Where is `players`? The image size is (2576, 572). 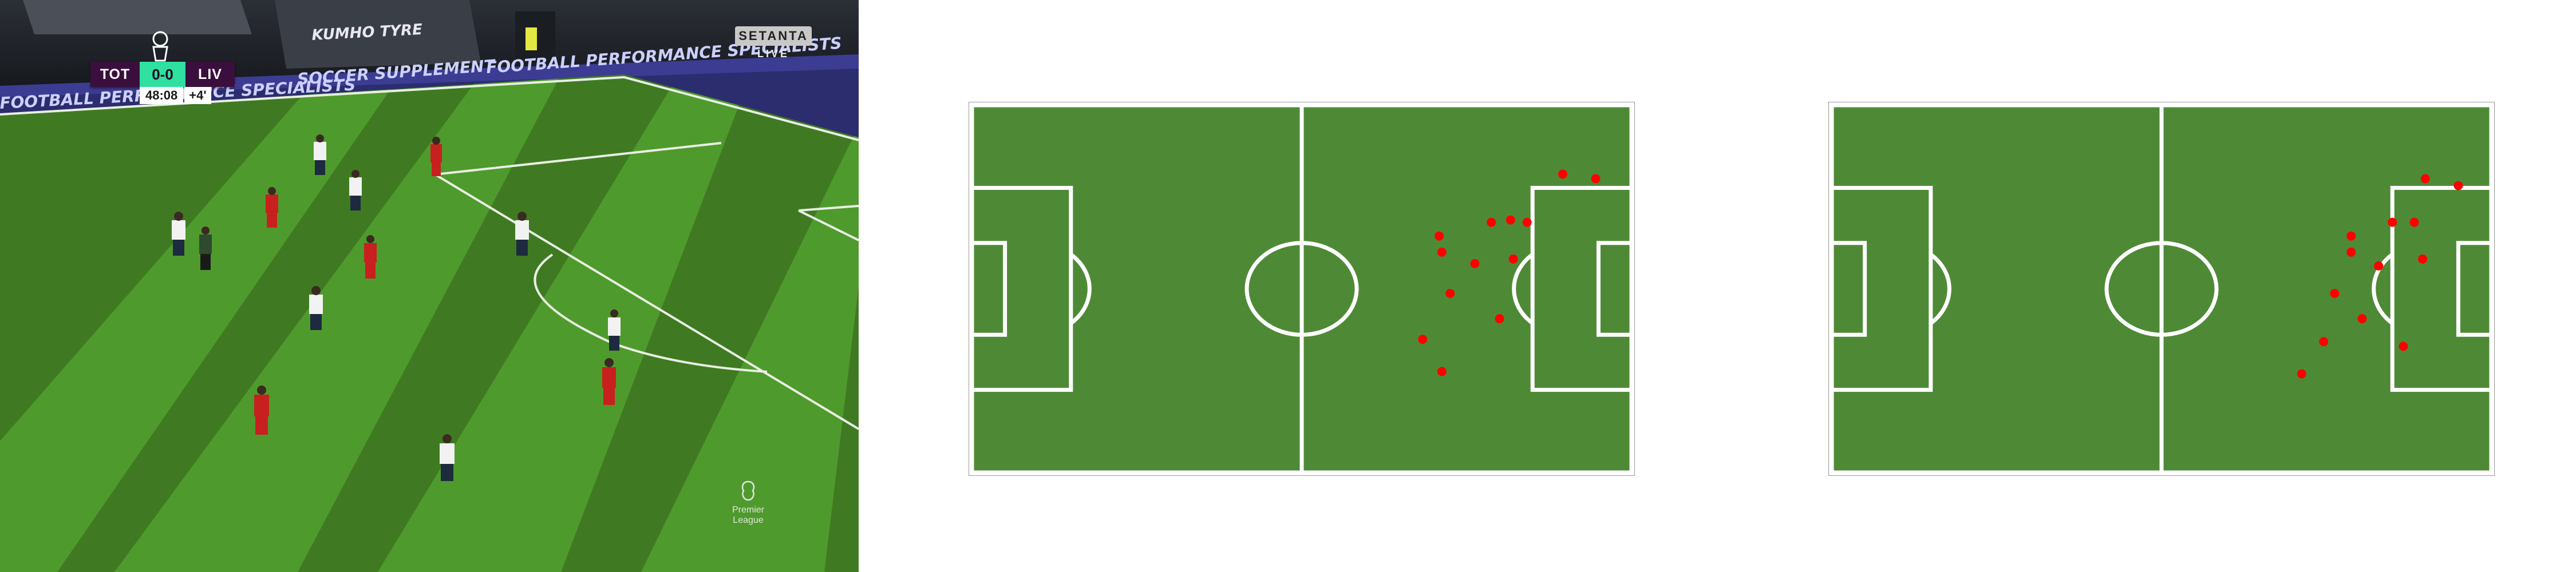 players is located at coordinates (396, 307).